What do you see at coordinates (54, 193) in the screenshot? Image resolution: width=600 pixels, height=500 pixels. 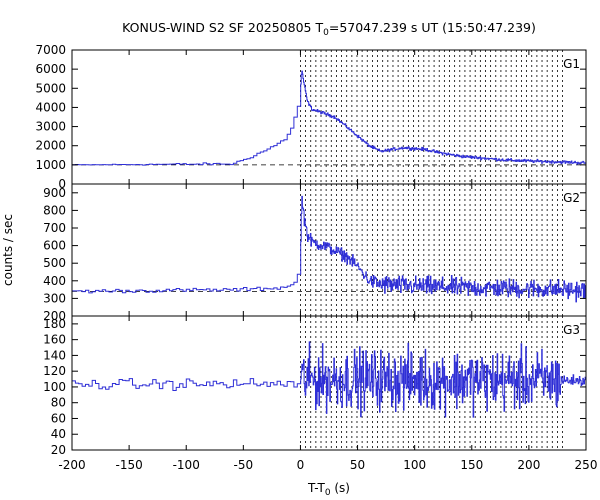 I see `y-tick-label: 900` at bounding box center [54, 193].